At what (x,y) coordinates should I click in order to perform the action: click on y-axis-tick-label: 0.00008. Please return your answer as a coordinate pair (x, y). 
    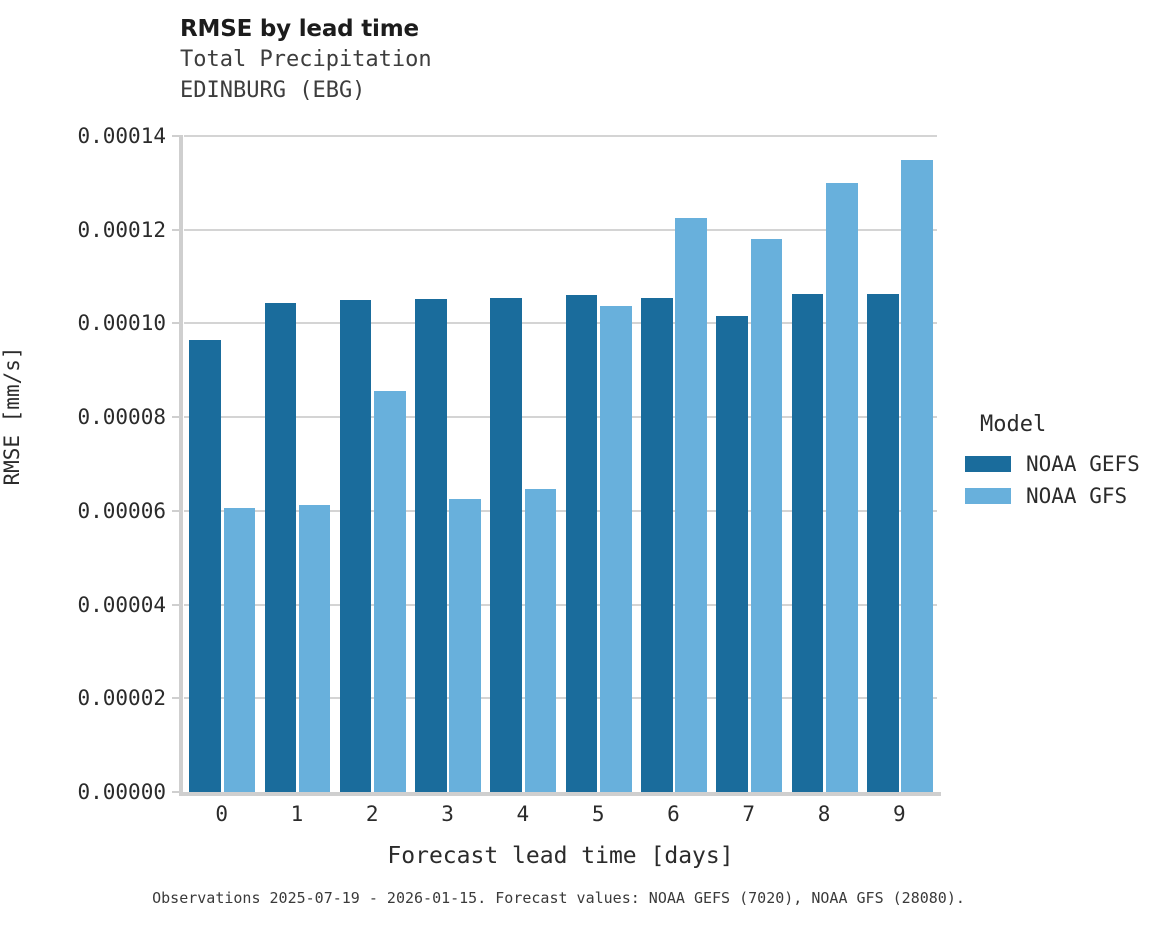
    Looking at the image, I should click on (121, 417).